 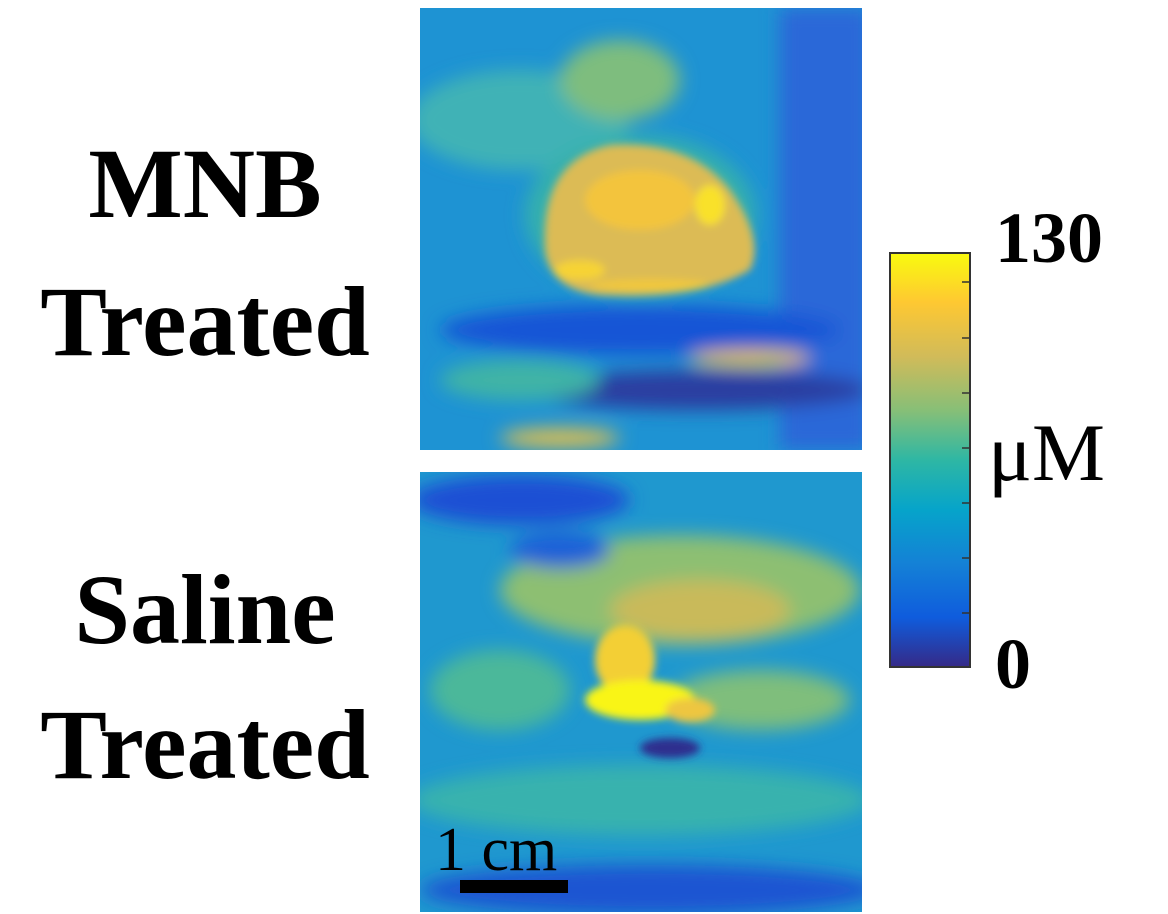 I want to click on colorbar-max: 130, so click(x=1049, y=238).